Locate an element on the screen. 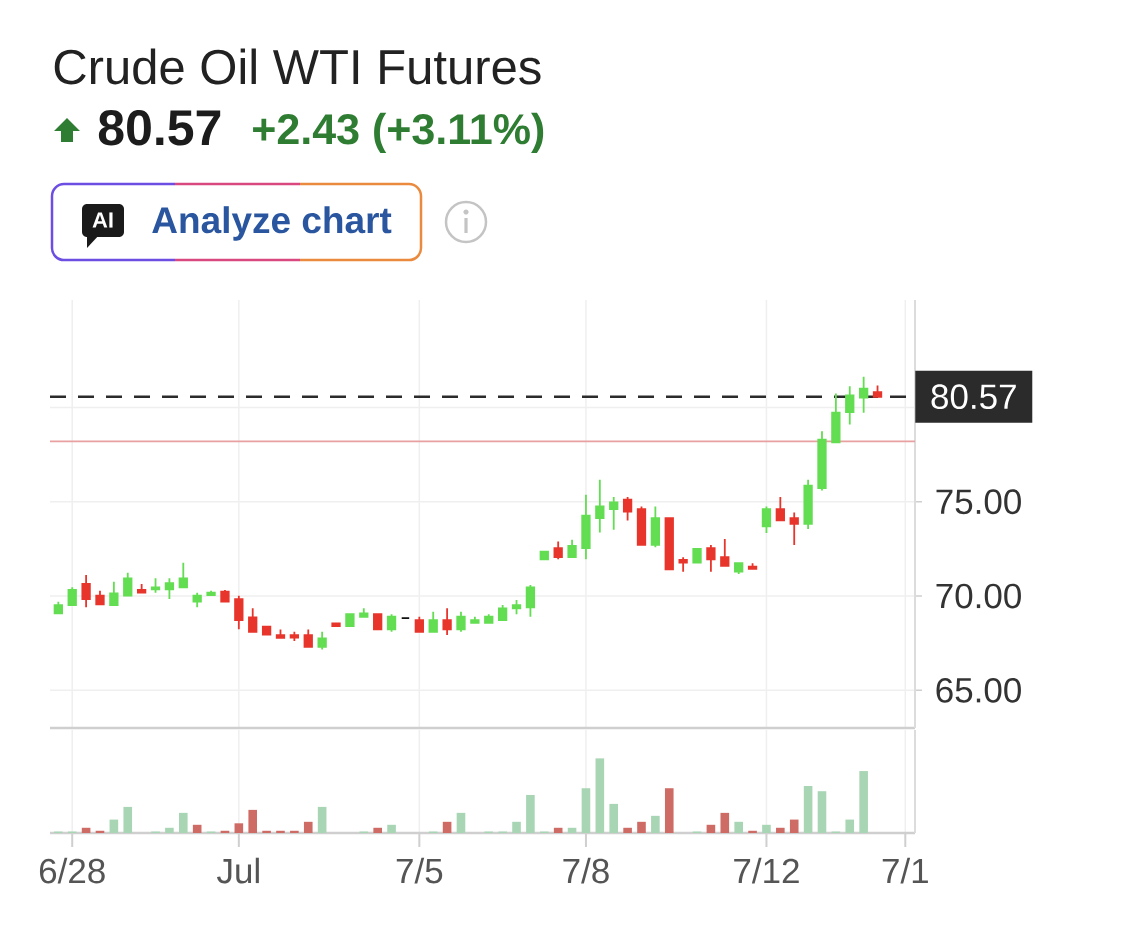  x-tick-label: 7/5 is located at coordinates (419, 870).